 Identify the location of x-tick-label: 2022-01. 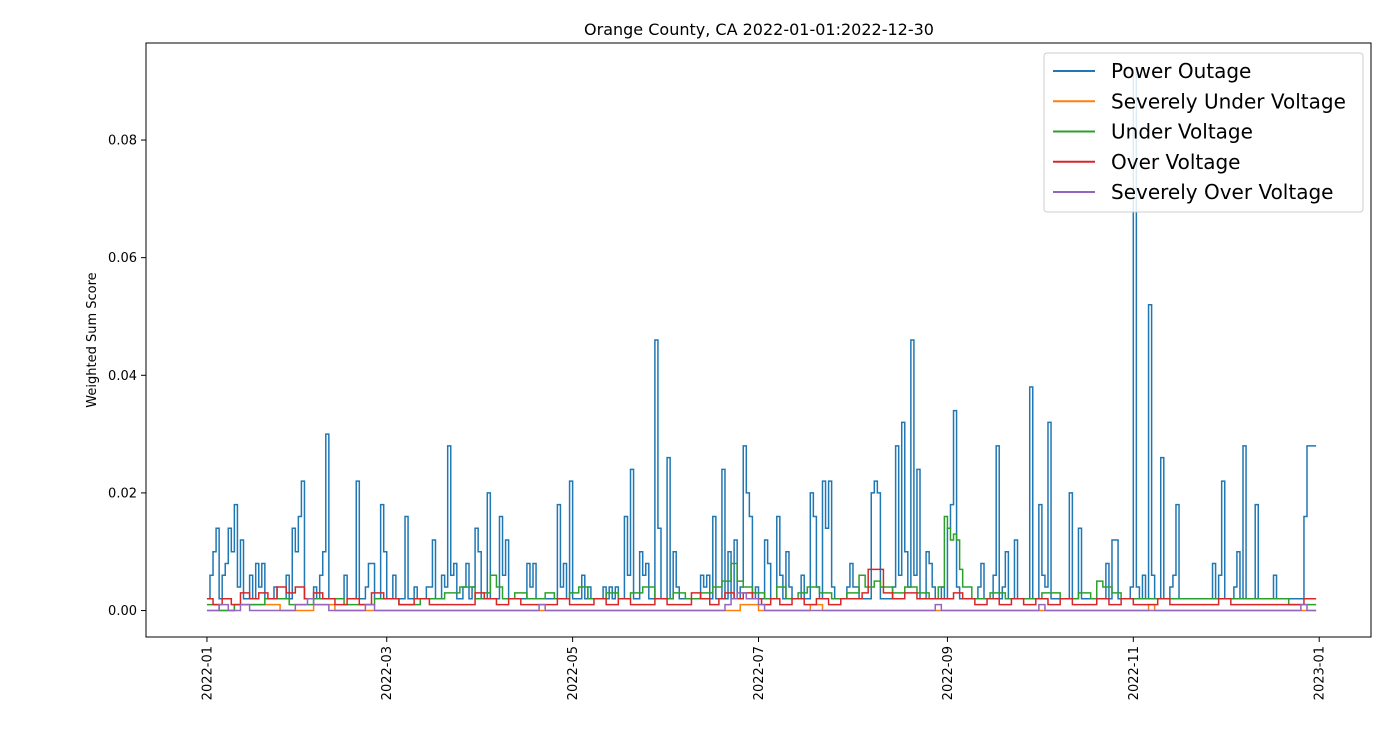
(207, 673).